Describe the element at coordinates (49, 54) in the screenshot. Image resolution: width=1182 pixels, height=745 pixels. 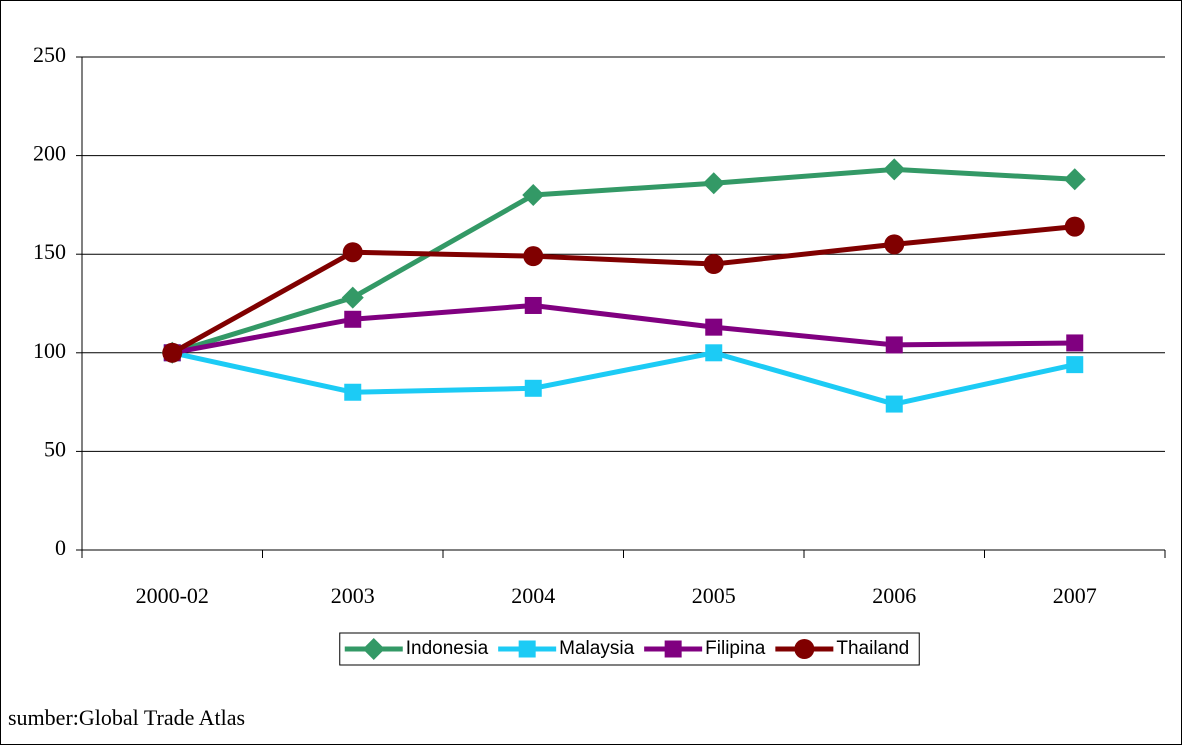
I see `y-tick-label: 250` at that location.